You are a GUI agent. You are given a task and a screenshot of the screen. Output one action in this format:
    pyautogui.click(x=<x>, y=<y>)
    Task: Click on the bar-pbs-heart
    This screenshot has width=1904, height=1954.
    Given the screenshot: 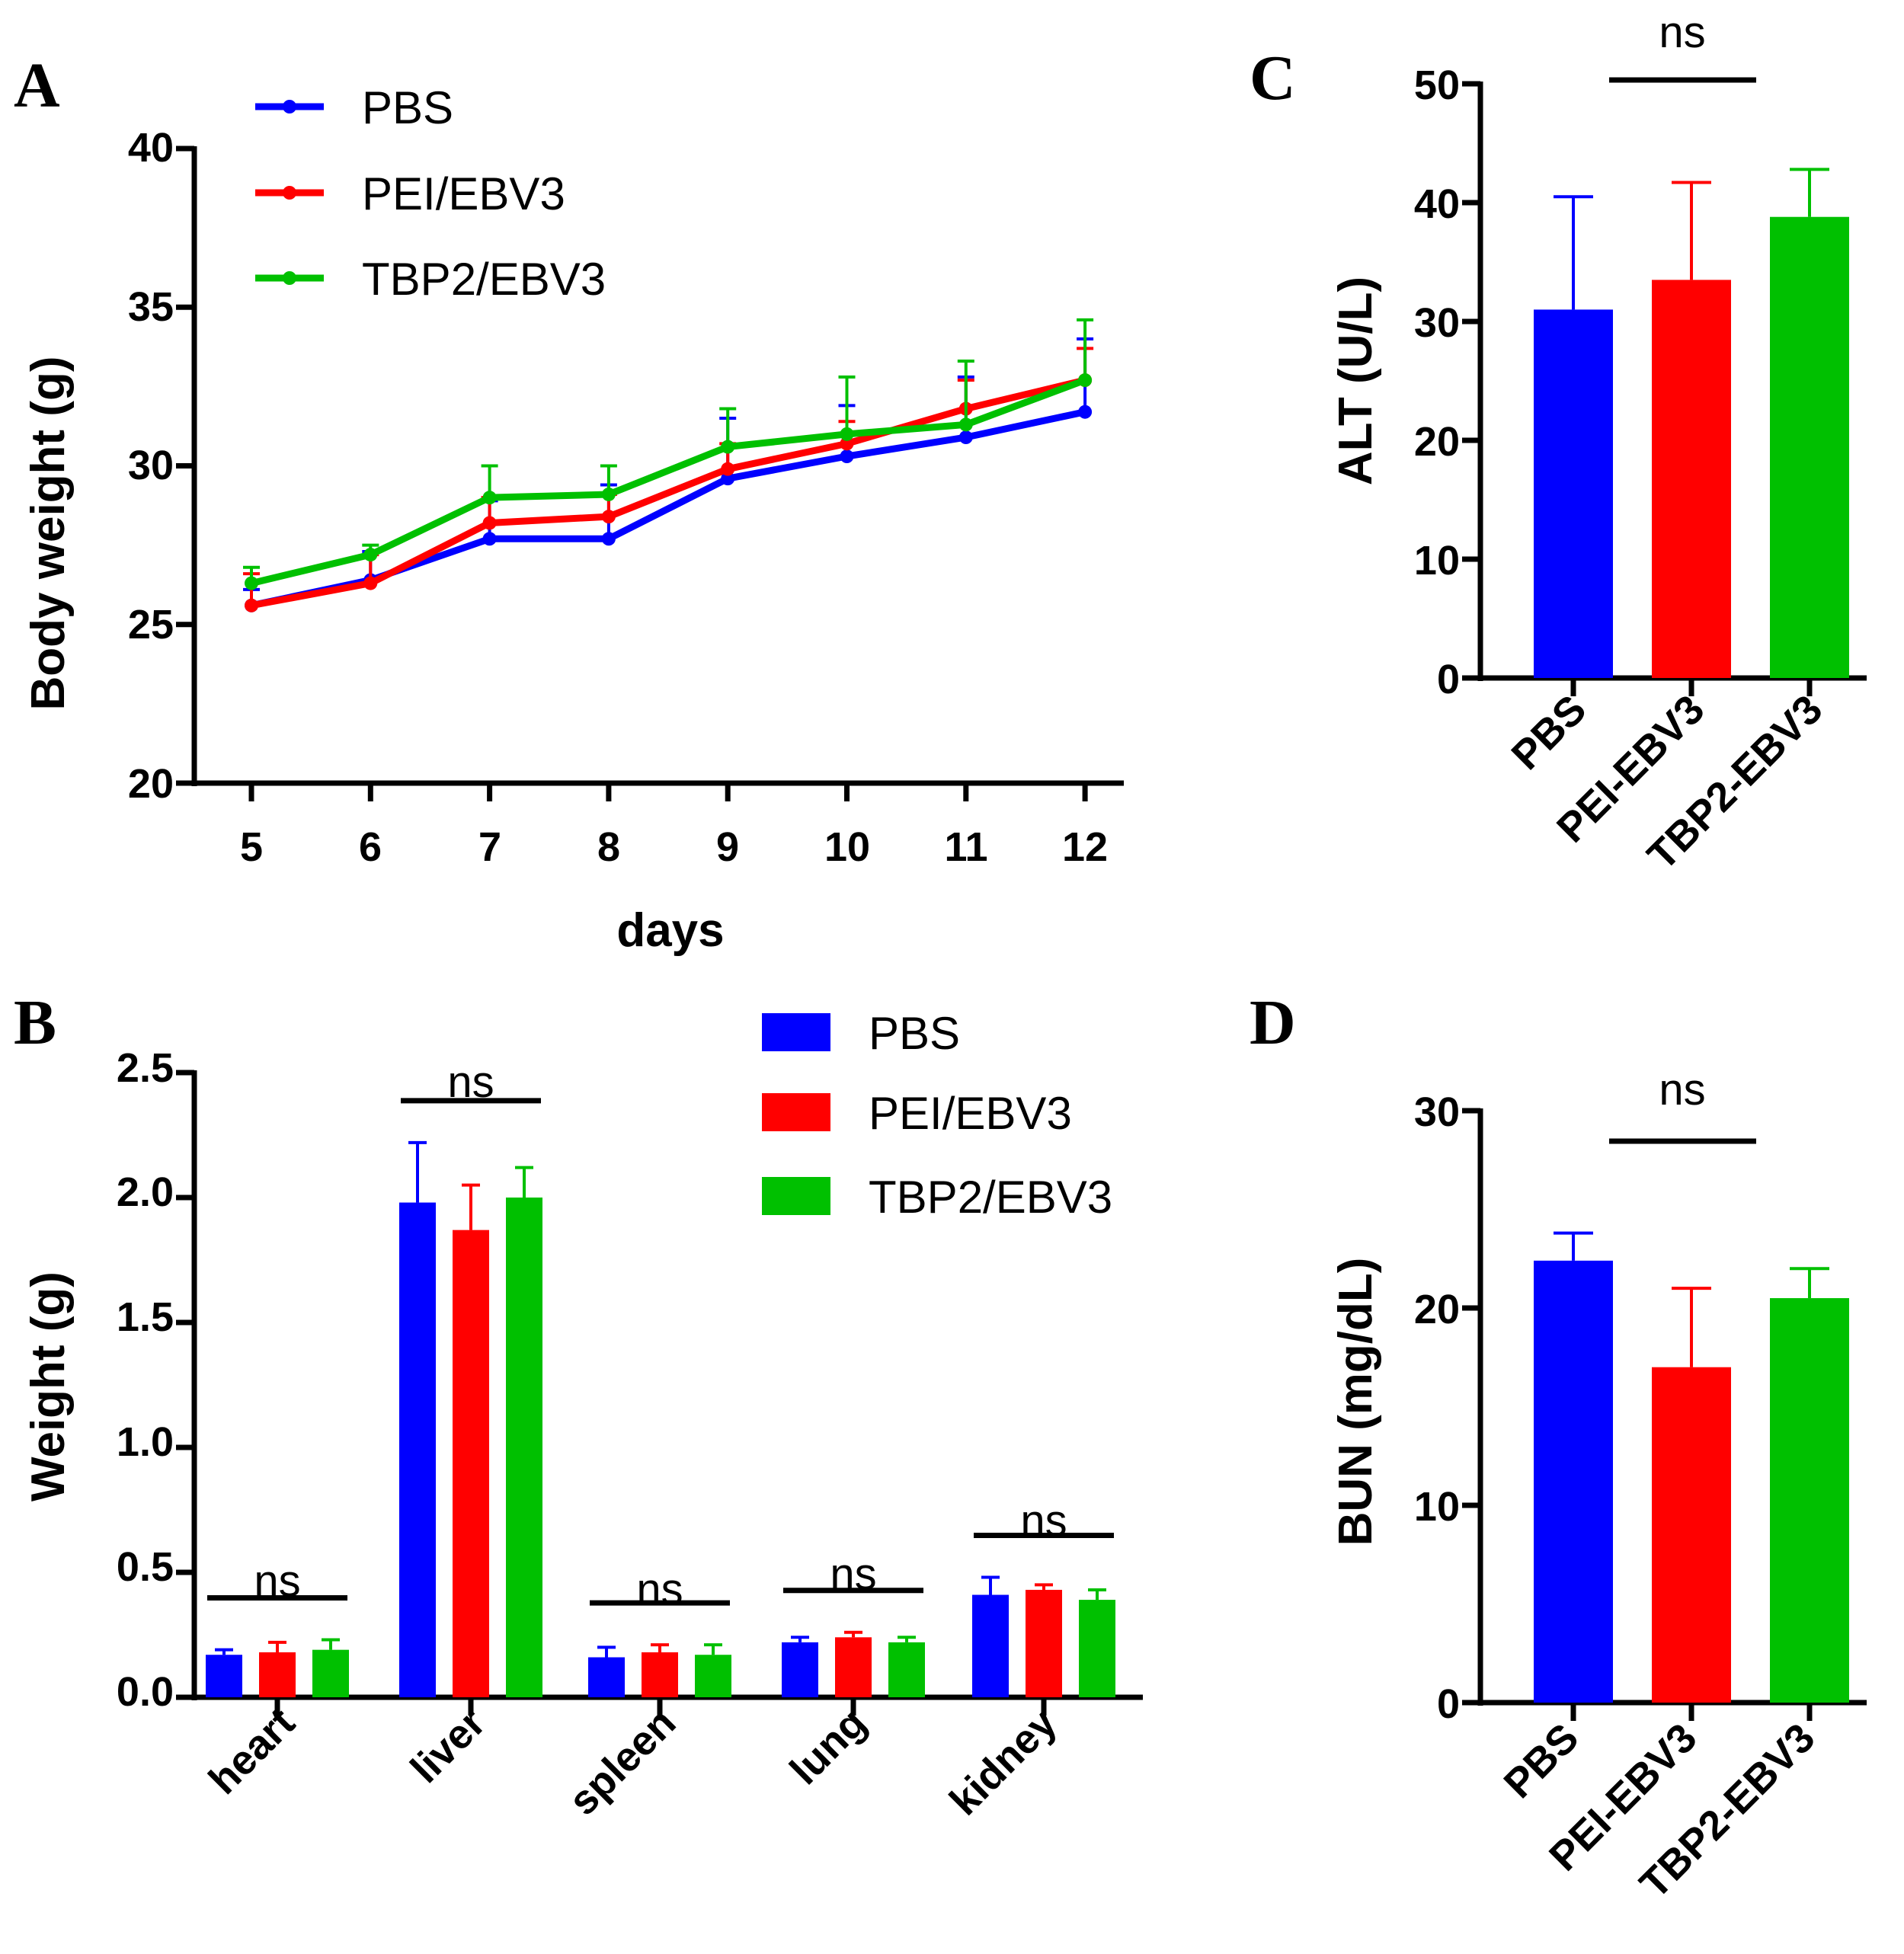 What is the action you would take?
    pyautogui.click(x=224, y=1676)
    